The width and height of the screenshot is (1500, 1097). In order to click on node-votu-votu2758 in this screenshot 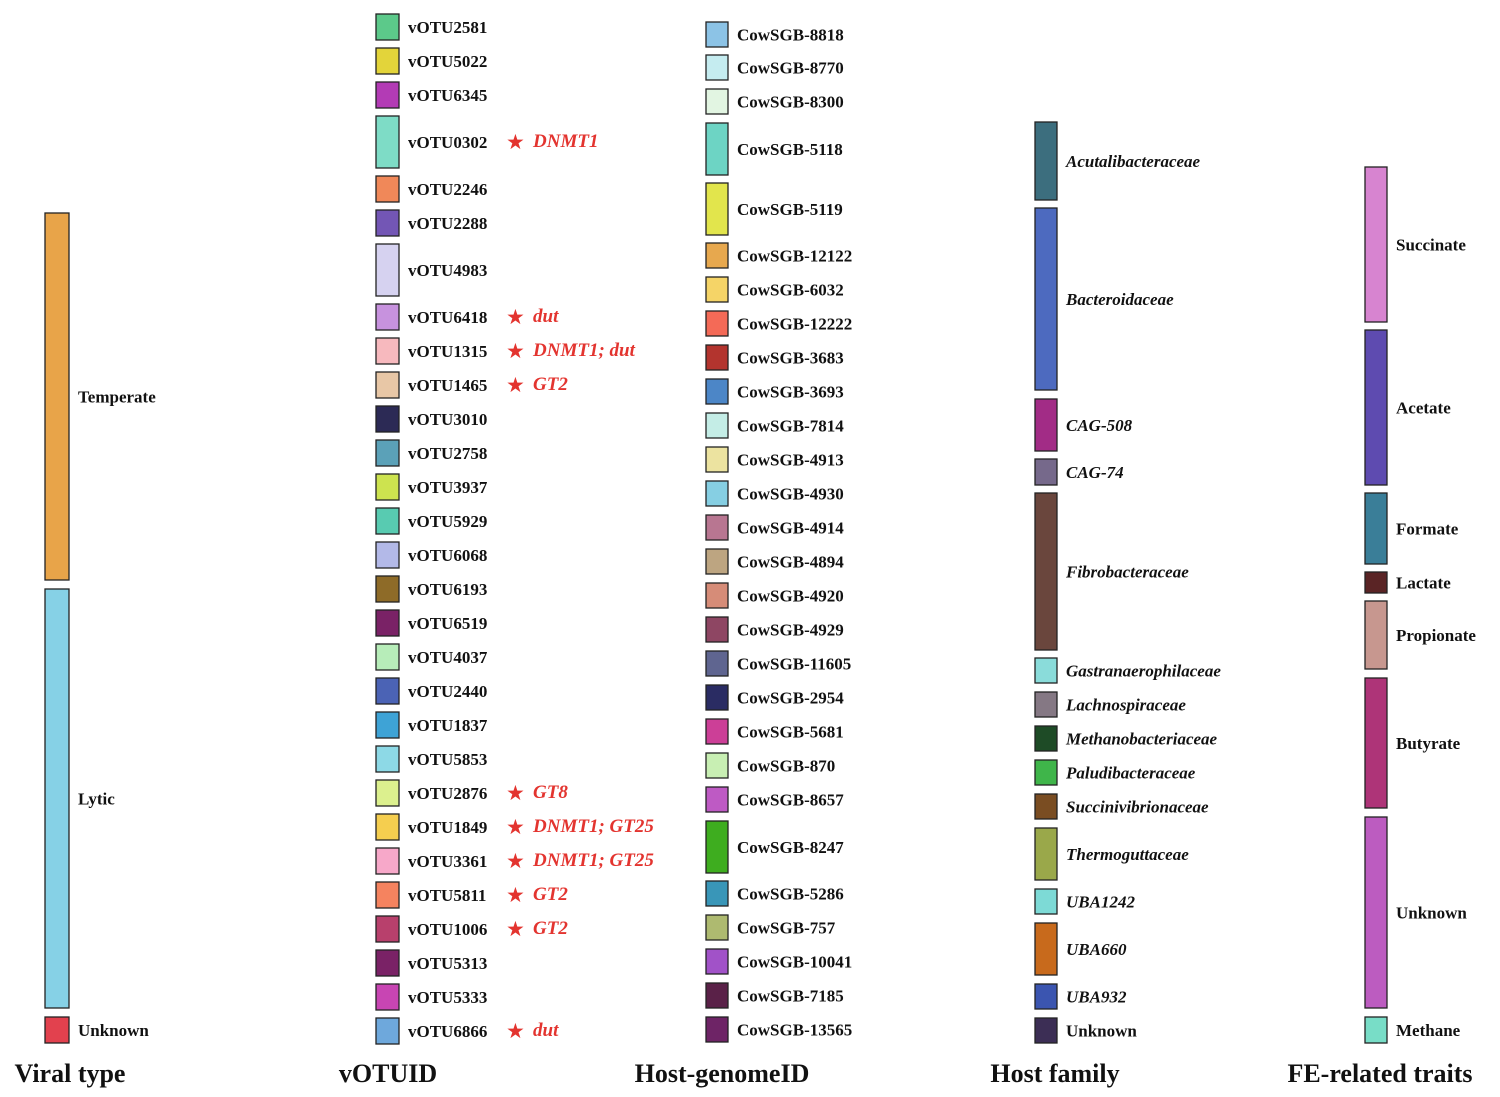, I will do `click(387, 453)`.